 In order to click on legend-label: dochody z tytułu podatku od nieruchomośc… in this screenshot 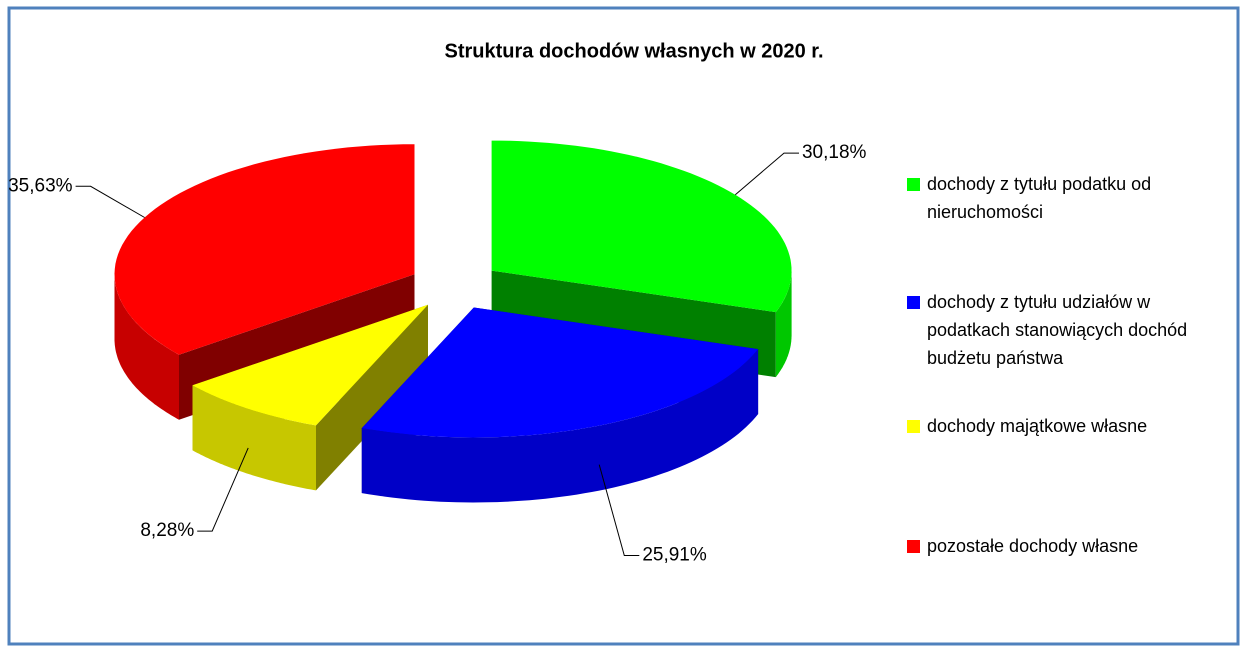, I will do `click(1039, 198)`.